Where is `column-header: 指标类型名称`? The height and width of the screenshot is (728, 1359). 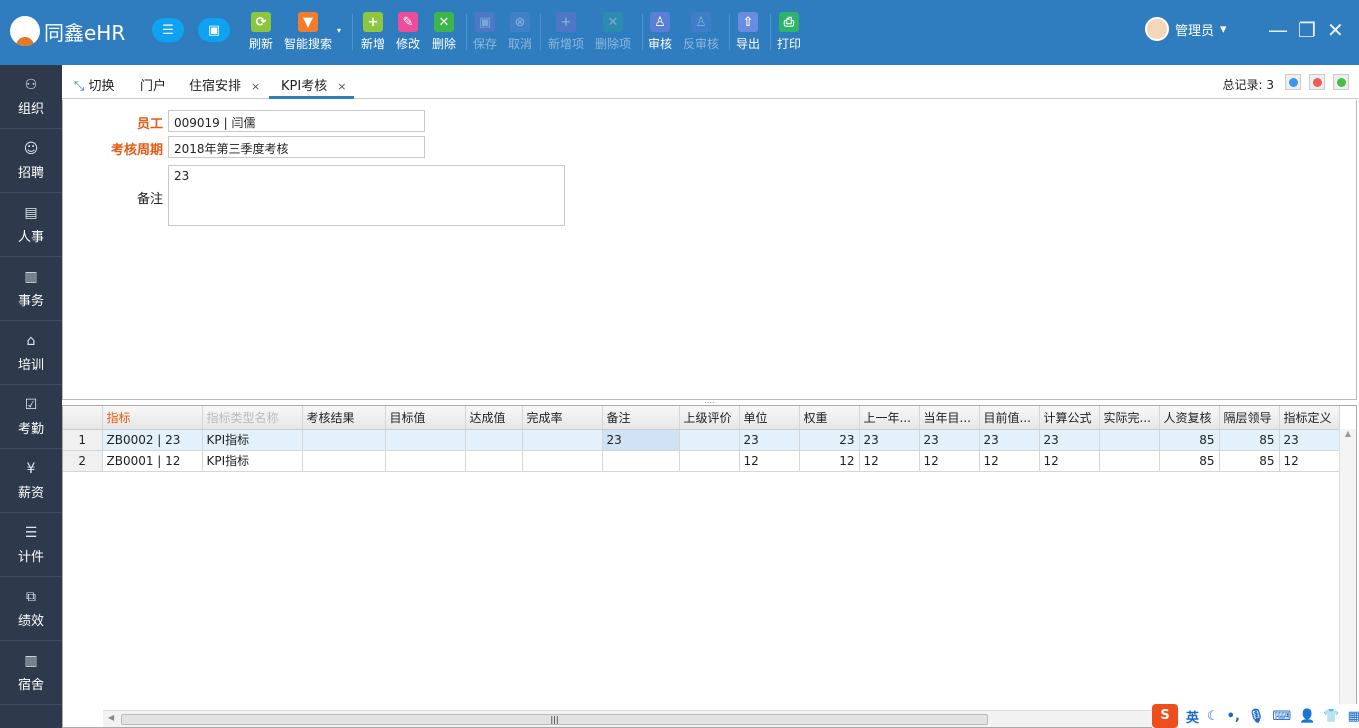
column-header: 指标类型名称 is located at coordinates (252, 418).